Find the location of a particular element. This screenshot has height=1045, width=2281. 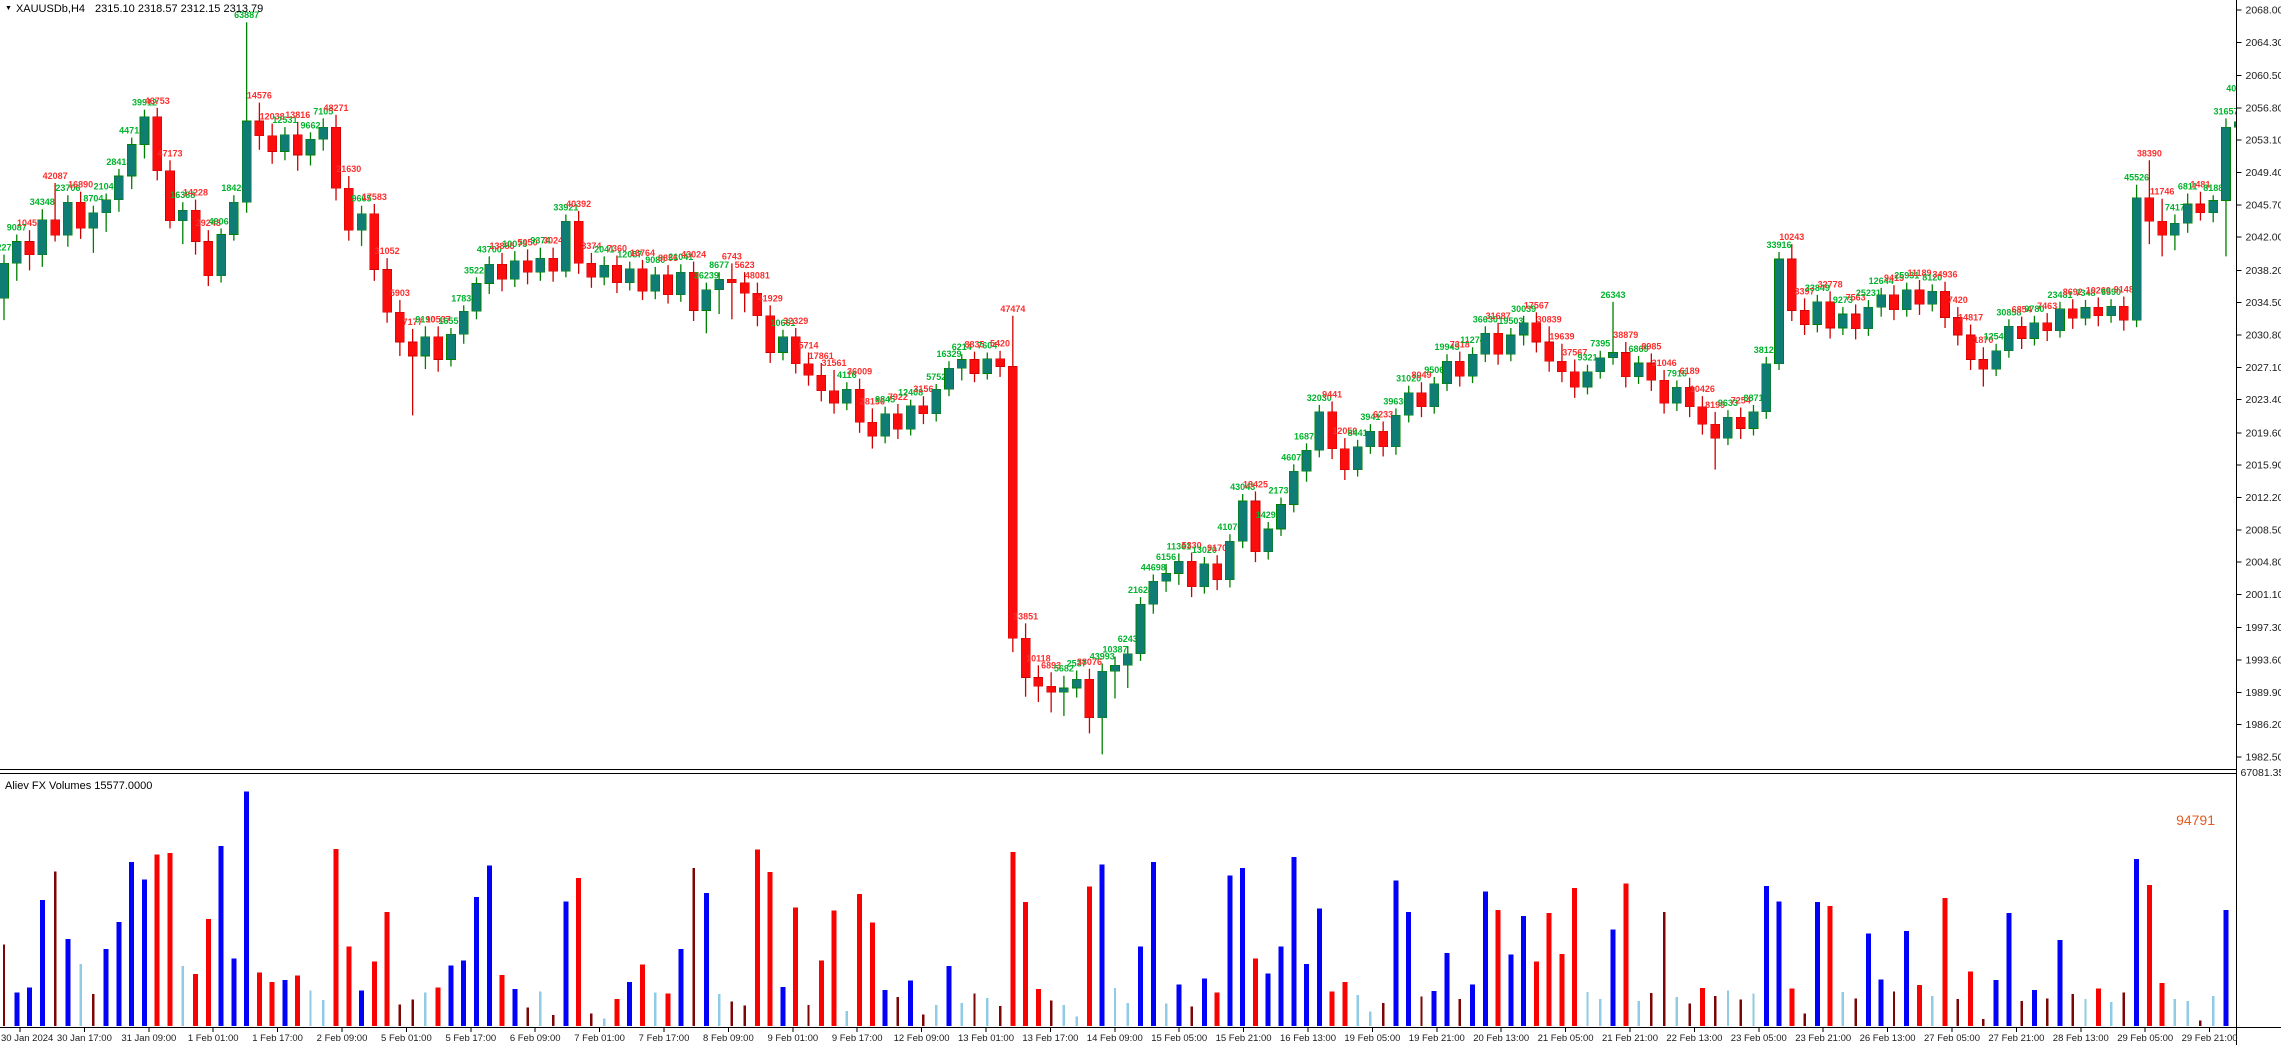

price-axis-label: 2008.50 is located at coordinates (2263, 530).